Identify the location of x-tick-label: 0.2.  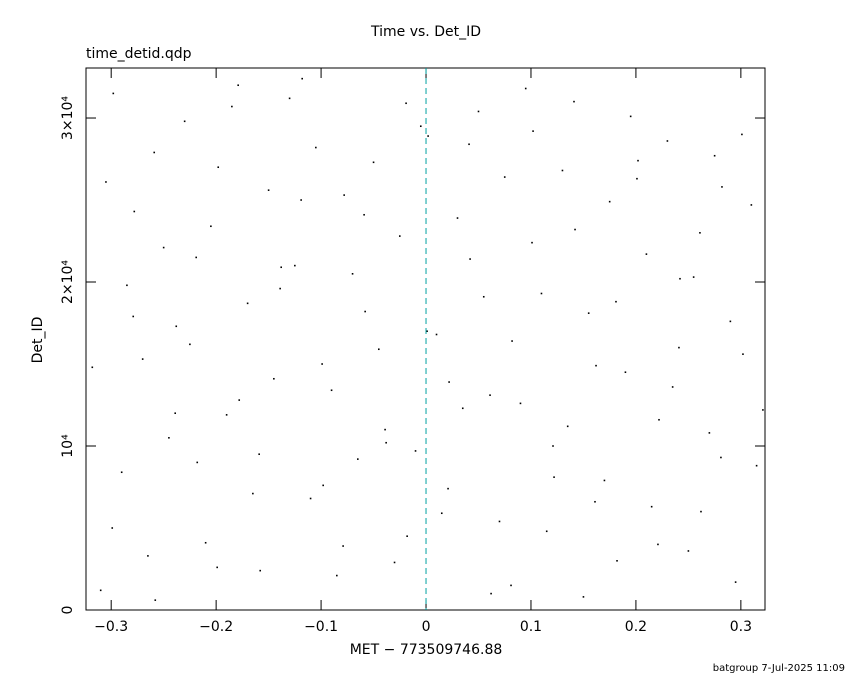
(636, 627).